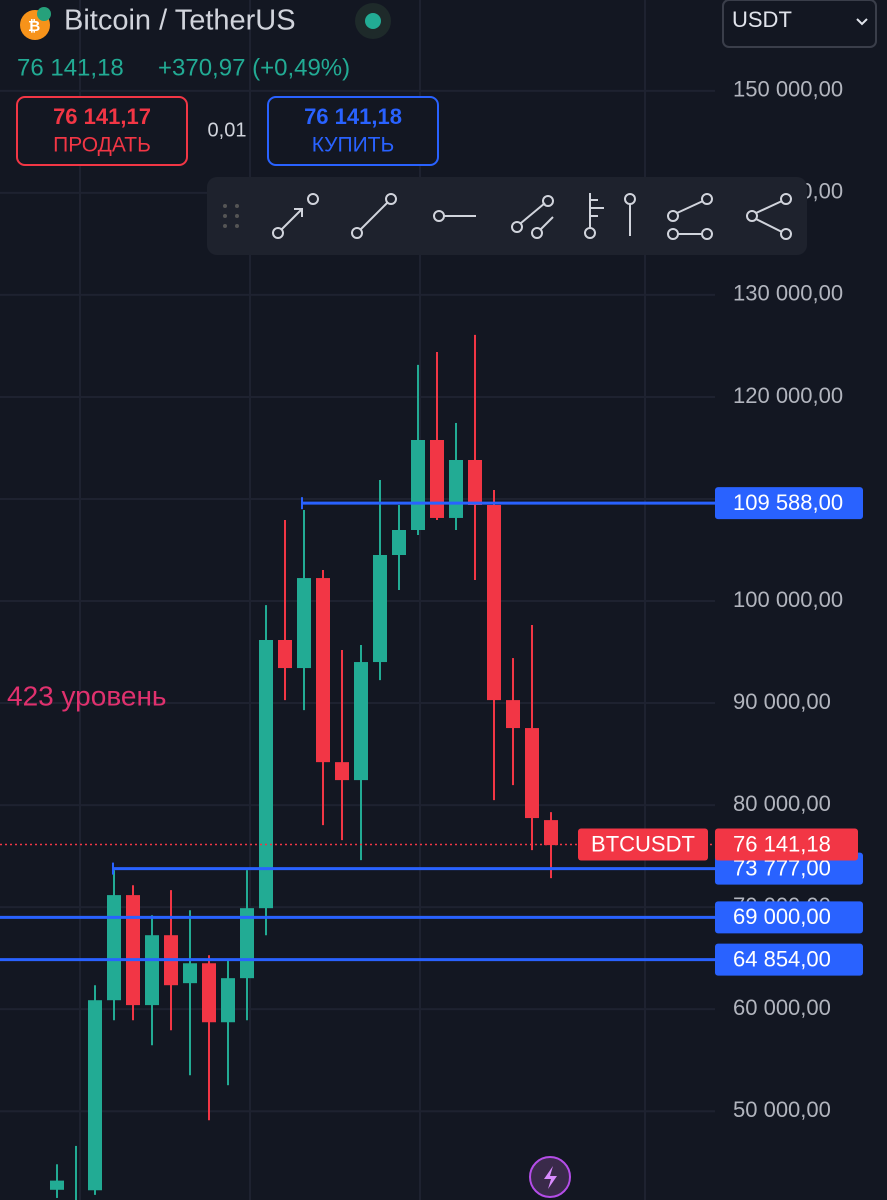 The height and width of the screenshot is (1200, 887). I want to click on level-label: 69 000,00, so click(782, 916).